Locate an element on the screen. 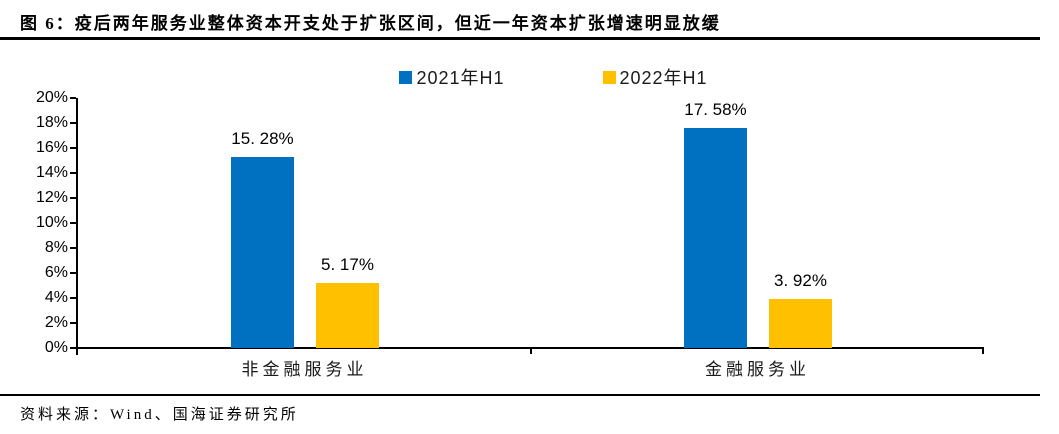 This screenshot has width=1059, height=434. y-axis-tick-label: 0% is located at coordinates (56, 347).